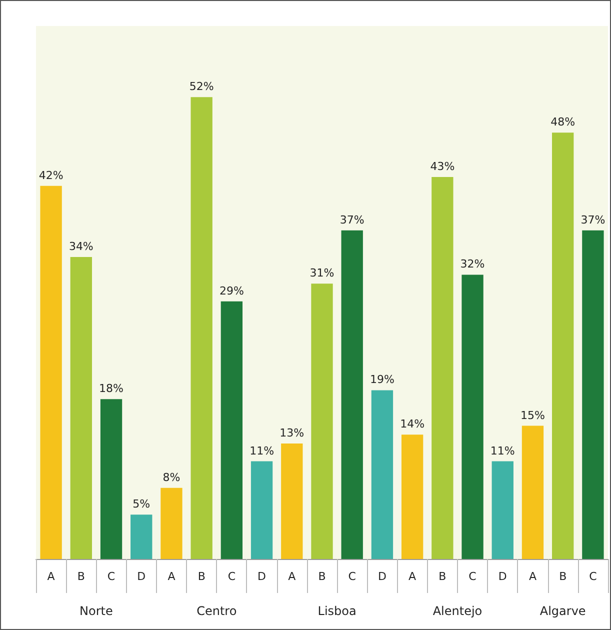  Describe the element at coordinates (96, 611) in the screenshot. I see `text: Norte` at that location.